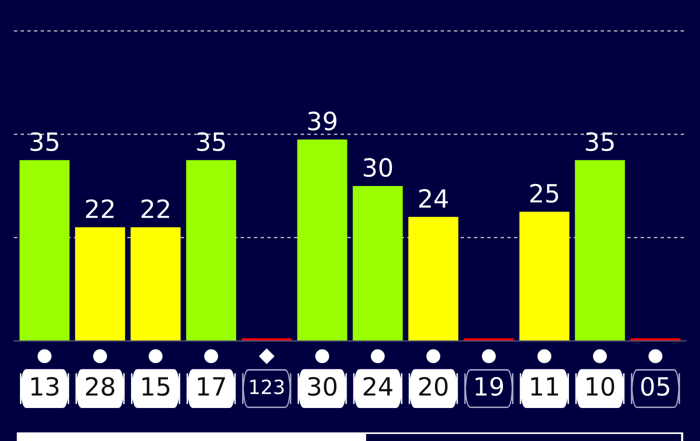 The image size is (700, 441). I want to click on x-tick-label: 05, so click(655, 386).